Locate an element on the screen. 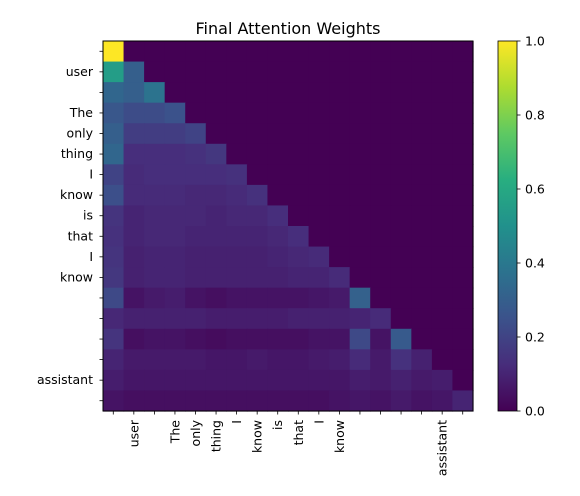 The height and width of the screenshot is (496, 580). y-tick-label: is is located at coordinates (88, 215).